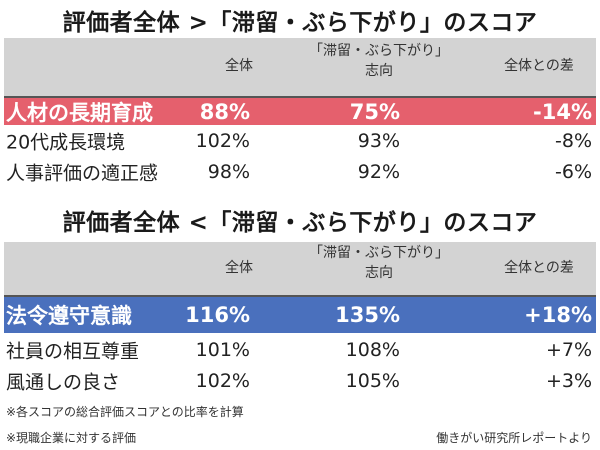  Describe the element at coordinates (300, 381) in the screenshot. I see `table-row: 風通しの良さ 102% 105% +3%` at that location.